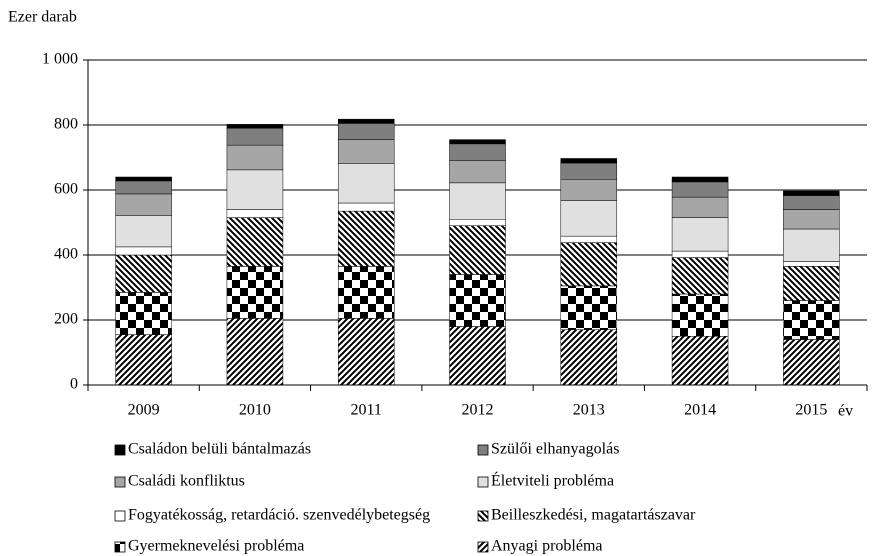 The image size is (877, 556). I want to click on x-tick-label: 2015, so click(811, 410).